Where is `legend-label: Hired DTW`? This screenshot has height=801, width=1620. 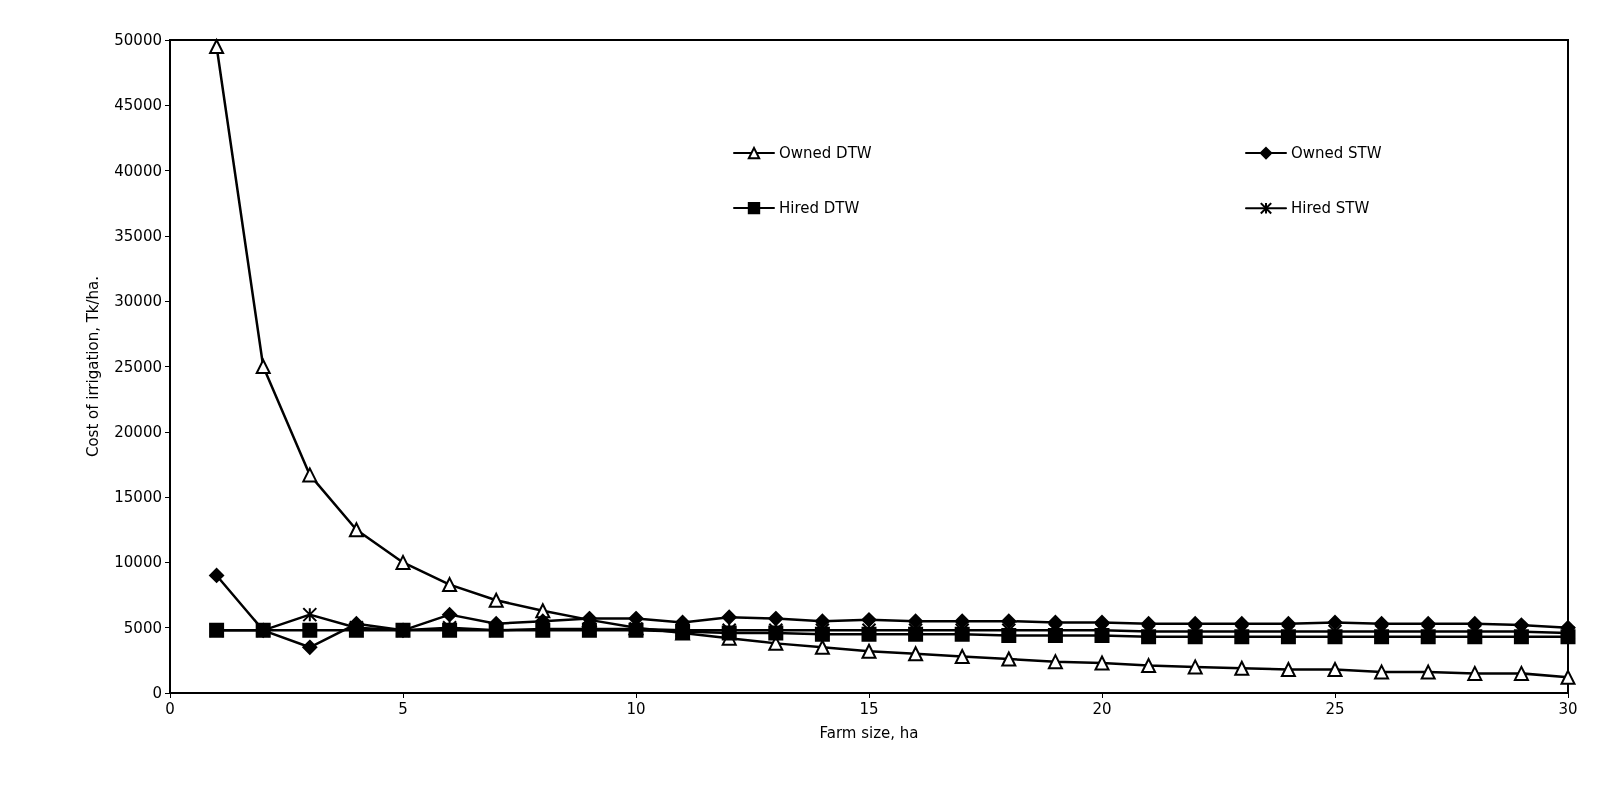 legend-label: Hired DTW is located at coordinates (819, 208).